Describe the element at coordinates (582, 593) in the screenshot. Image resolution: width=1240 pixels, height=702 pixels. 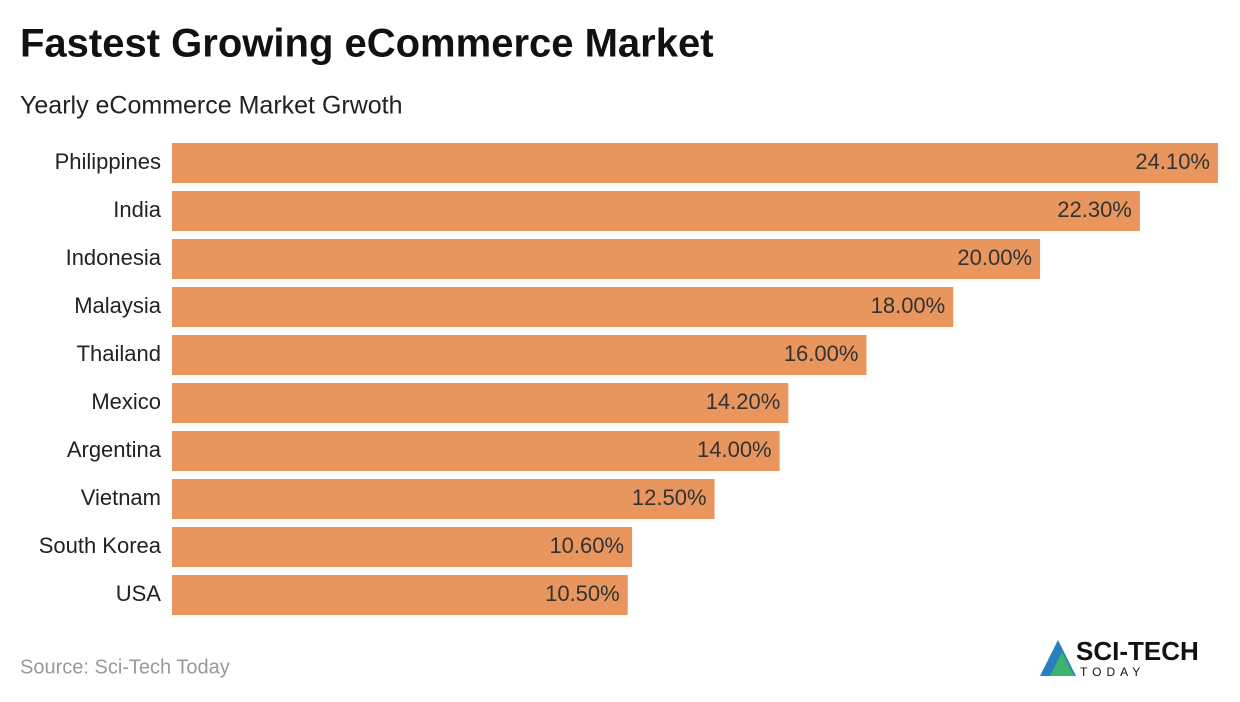
I see `data-label: 10.50%` at that location.